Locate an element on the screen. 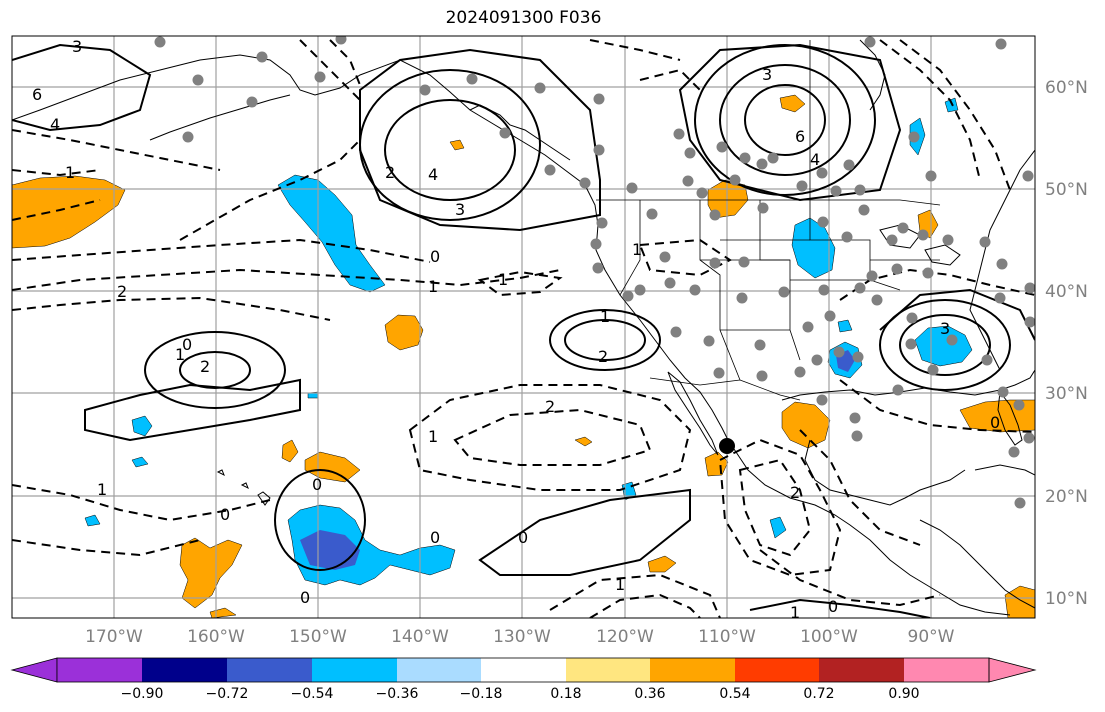  colorbar-tick-label: 0.90 is located at coordinates (903, 694).